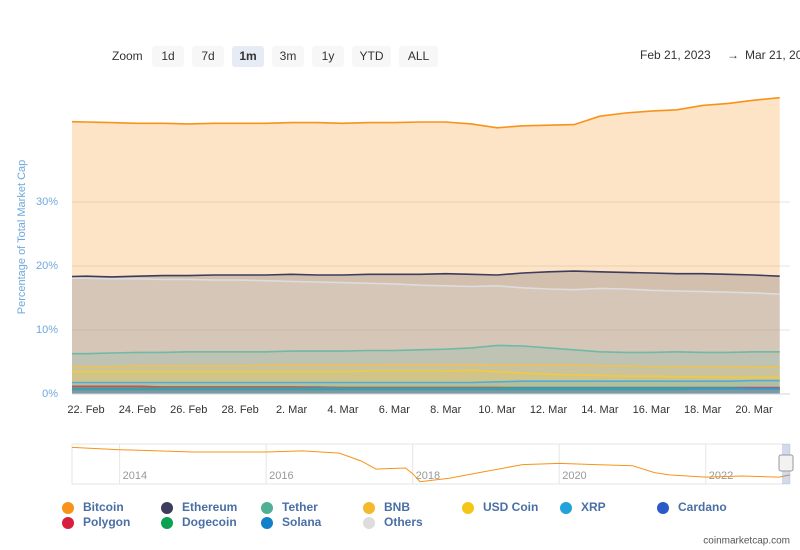  What do you see at coordinates (510, 507) in the screenshot?
I see `legend-label: USD Coin` at bounding box center [510, 507].